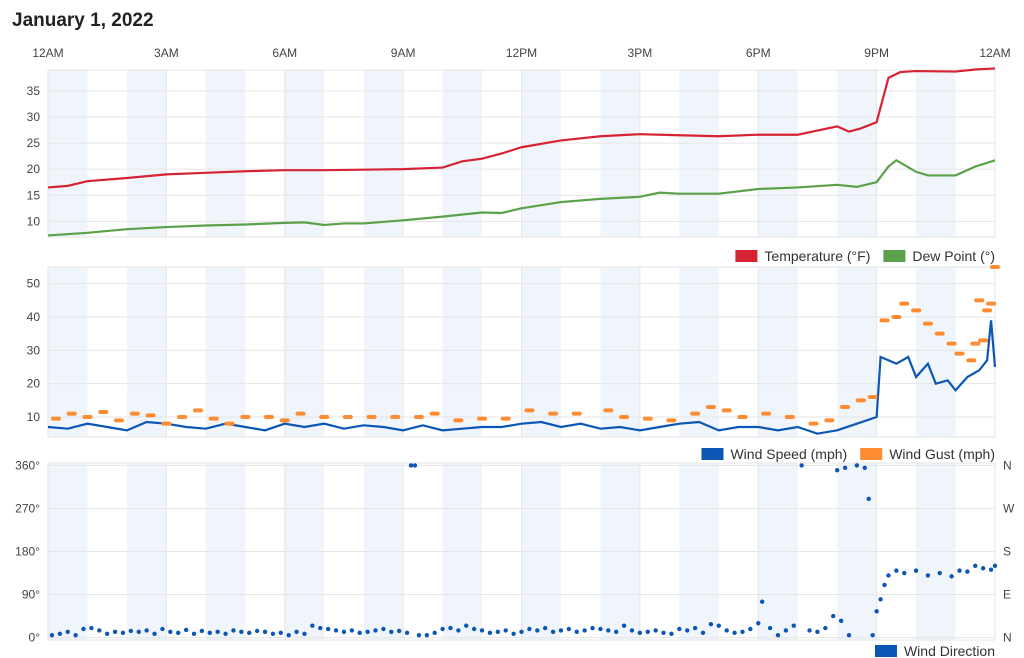 This screenshot has height=658, width=1024. I want to click on y-right-tick-label: E, so click(1007, 595).